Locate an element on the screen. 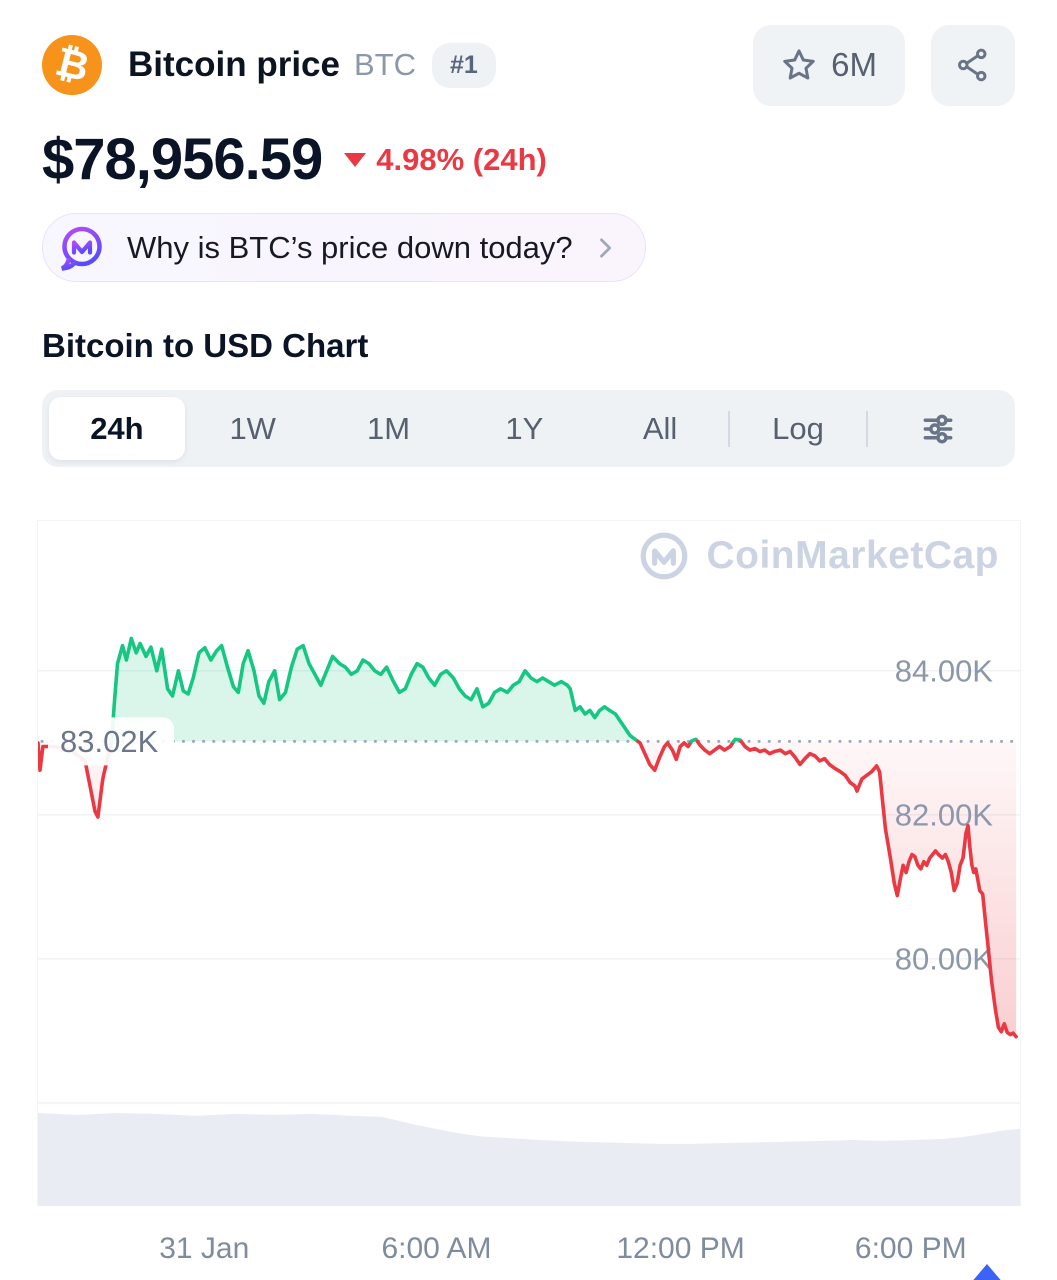 The width and height of the screenshot is (1057, 1280). sliders-icon is located at coordinates (938, 428).